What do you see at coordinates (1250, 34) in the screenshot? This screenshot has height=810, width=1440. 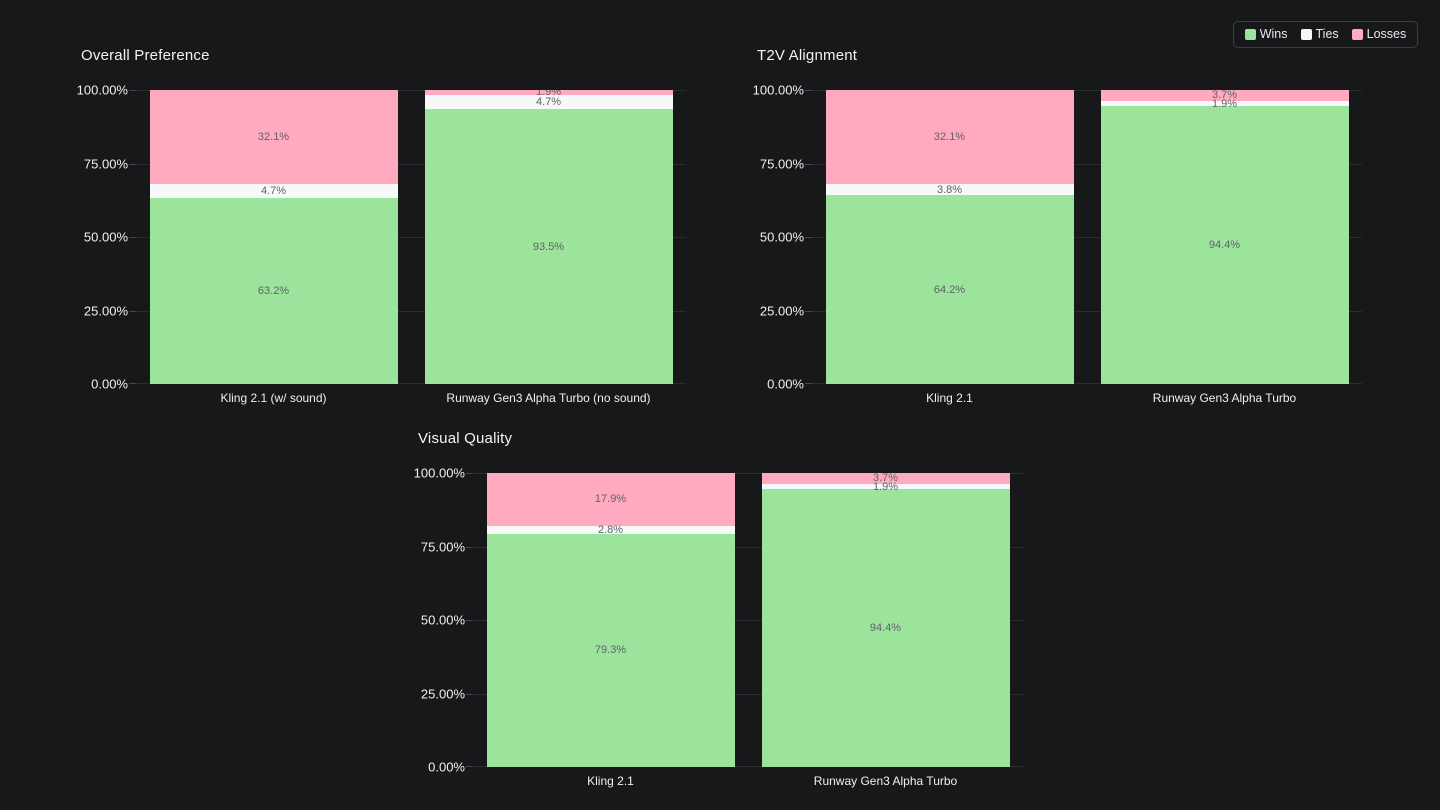 I see `wins-swatch-icon` at bounding box center [1250, 34].